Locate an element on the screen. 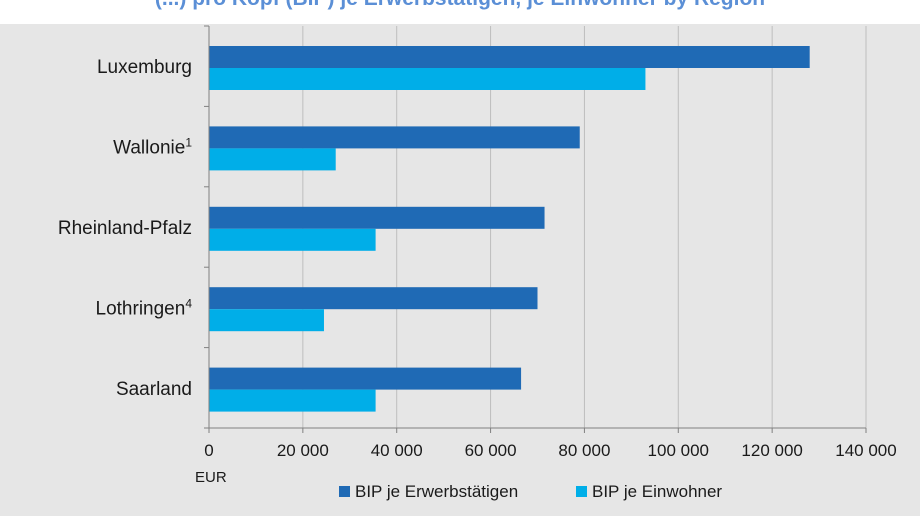 The image size is (920, 516). x-tick-label: 60 000 is located at coordinates (491, 450).